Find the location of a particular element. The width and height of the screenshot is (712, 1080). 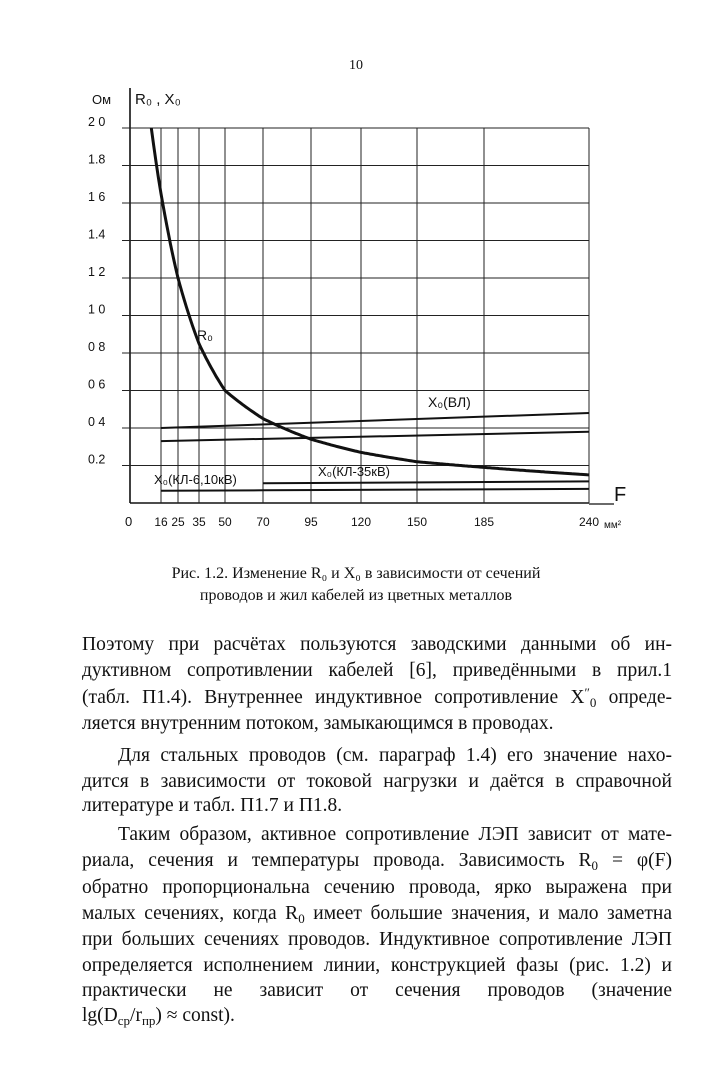

text-segment: lg(D is located at coordinates (100, 1015).